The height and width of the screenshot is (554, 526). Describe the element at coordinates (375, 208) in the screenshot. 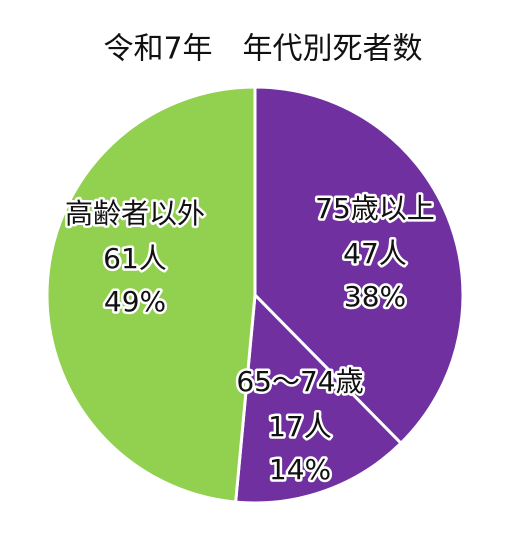

I see `slice-category-label: 75歳以上` at that location.